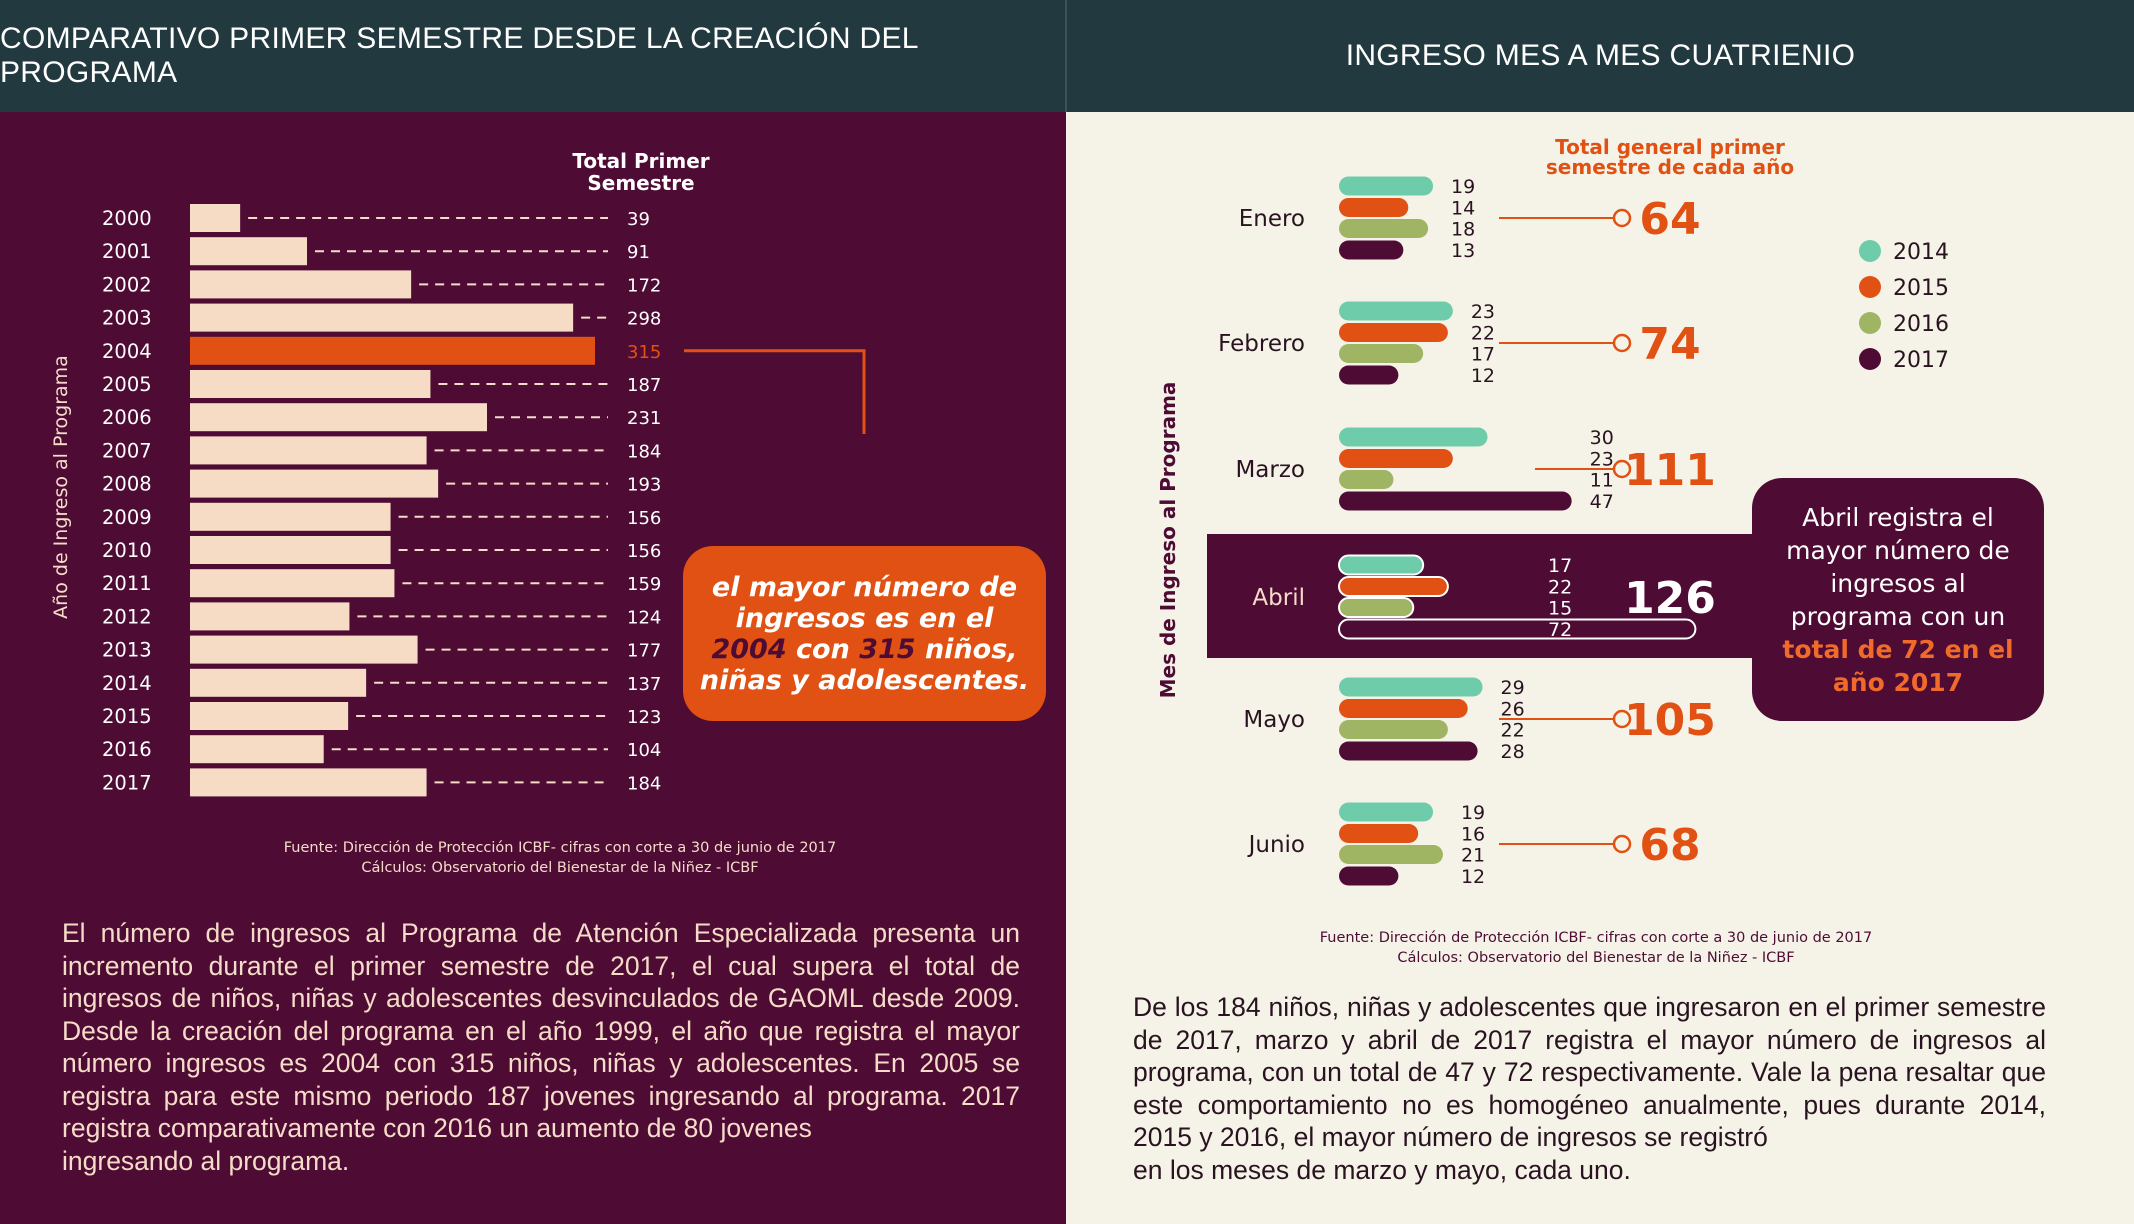  I want to click on year-label: 2016, so click(127, 749).